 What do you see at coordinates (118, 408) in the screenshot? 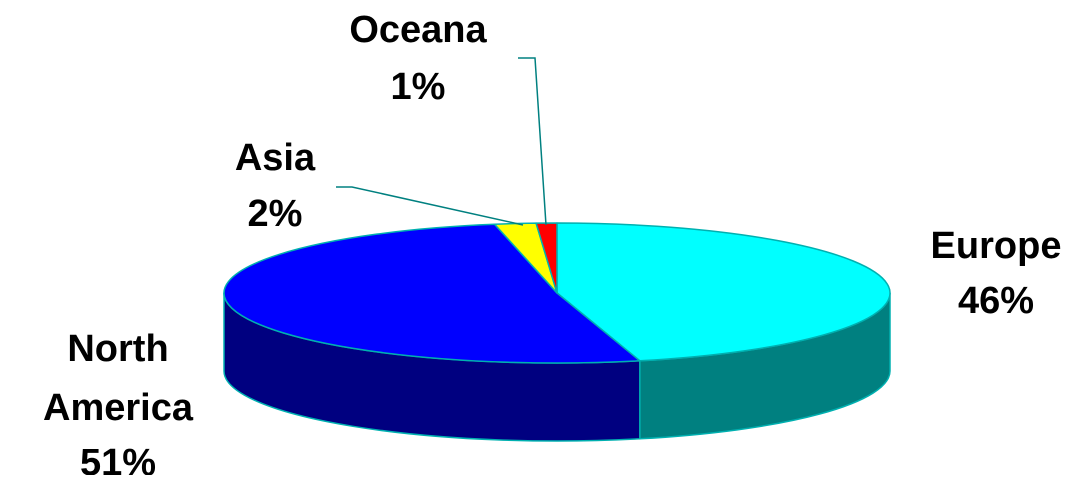
I see `slice-category: America` at bounding box center [118, 408].